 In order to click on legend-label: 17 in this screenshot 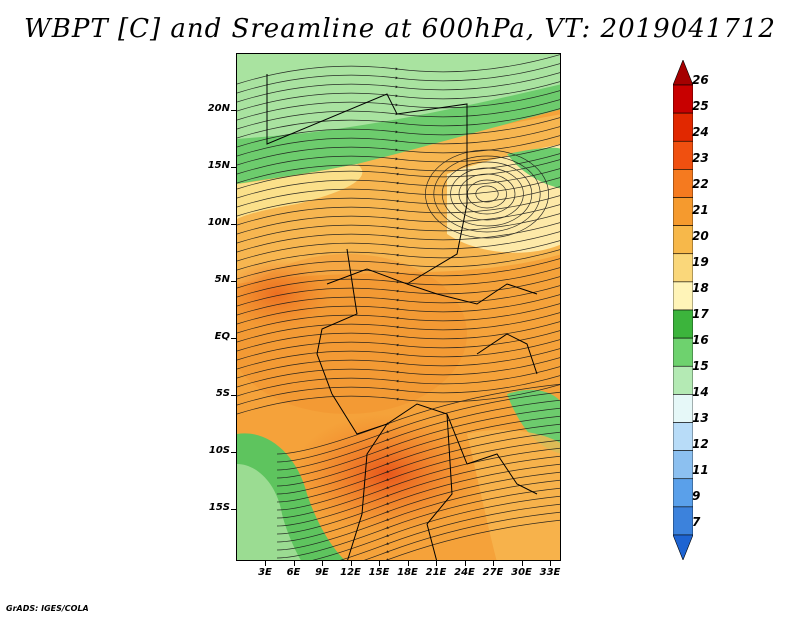, I will do `click(700, 314)`.